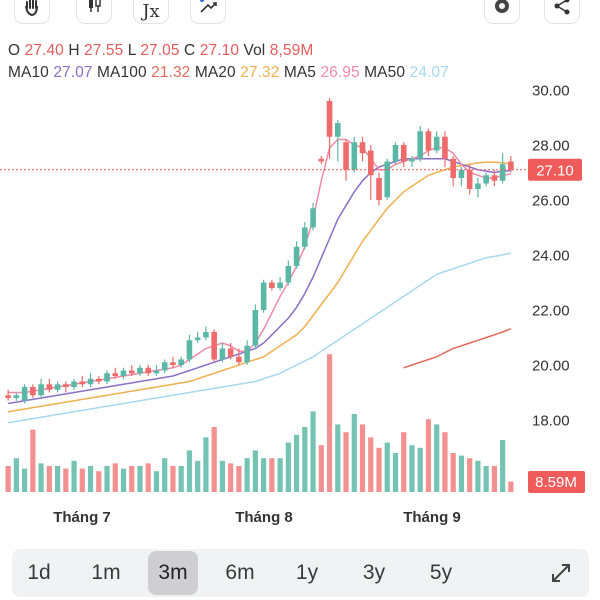 This screenshot has height=600, width=600. What do you see at coordinates (291, 50) in the screenshot?
I see `volume-value: 8,59M` at bounding box center [291, 50].